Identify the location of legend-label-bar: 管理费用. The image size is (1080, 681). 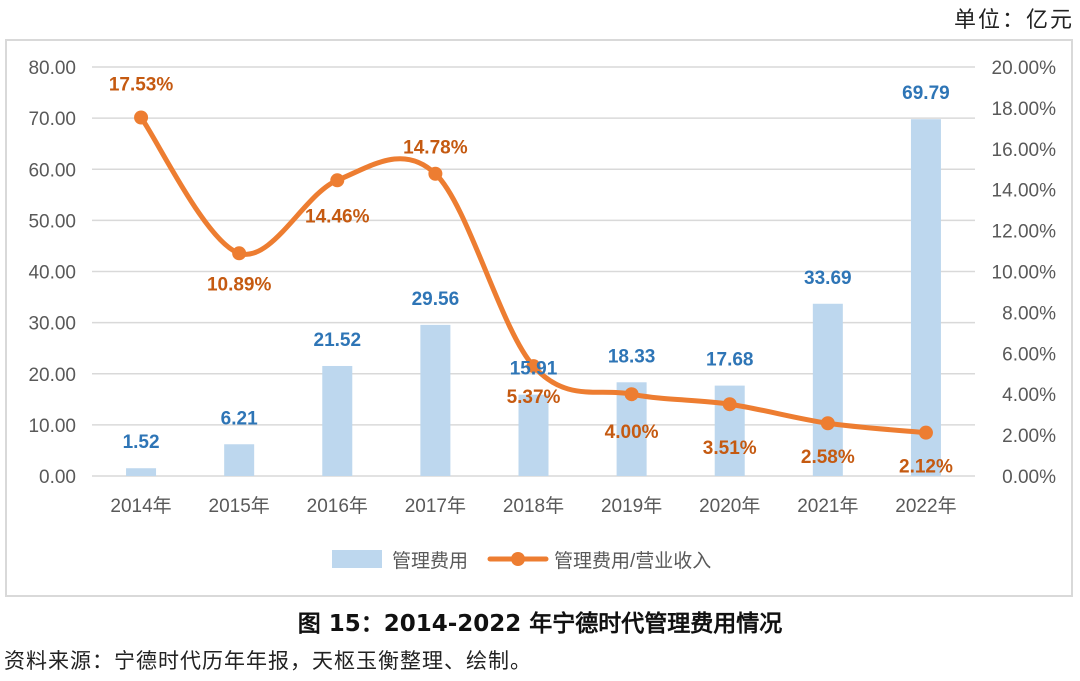
(430, 561).